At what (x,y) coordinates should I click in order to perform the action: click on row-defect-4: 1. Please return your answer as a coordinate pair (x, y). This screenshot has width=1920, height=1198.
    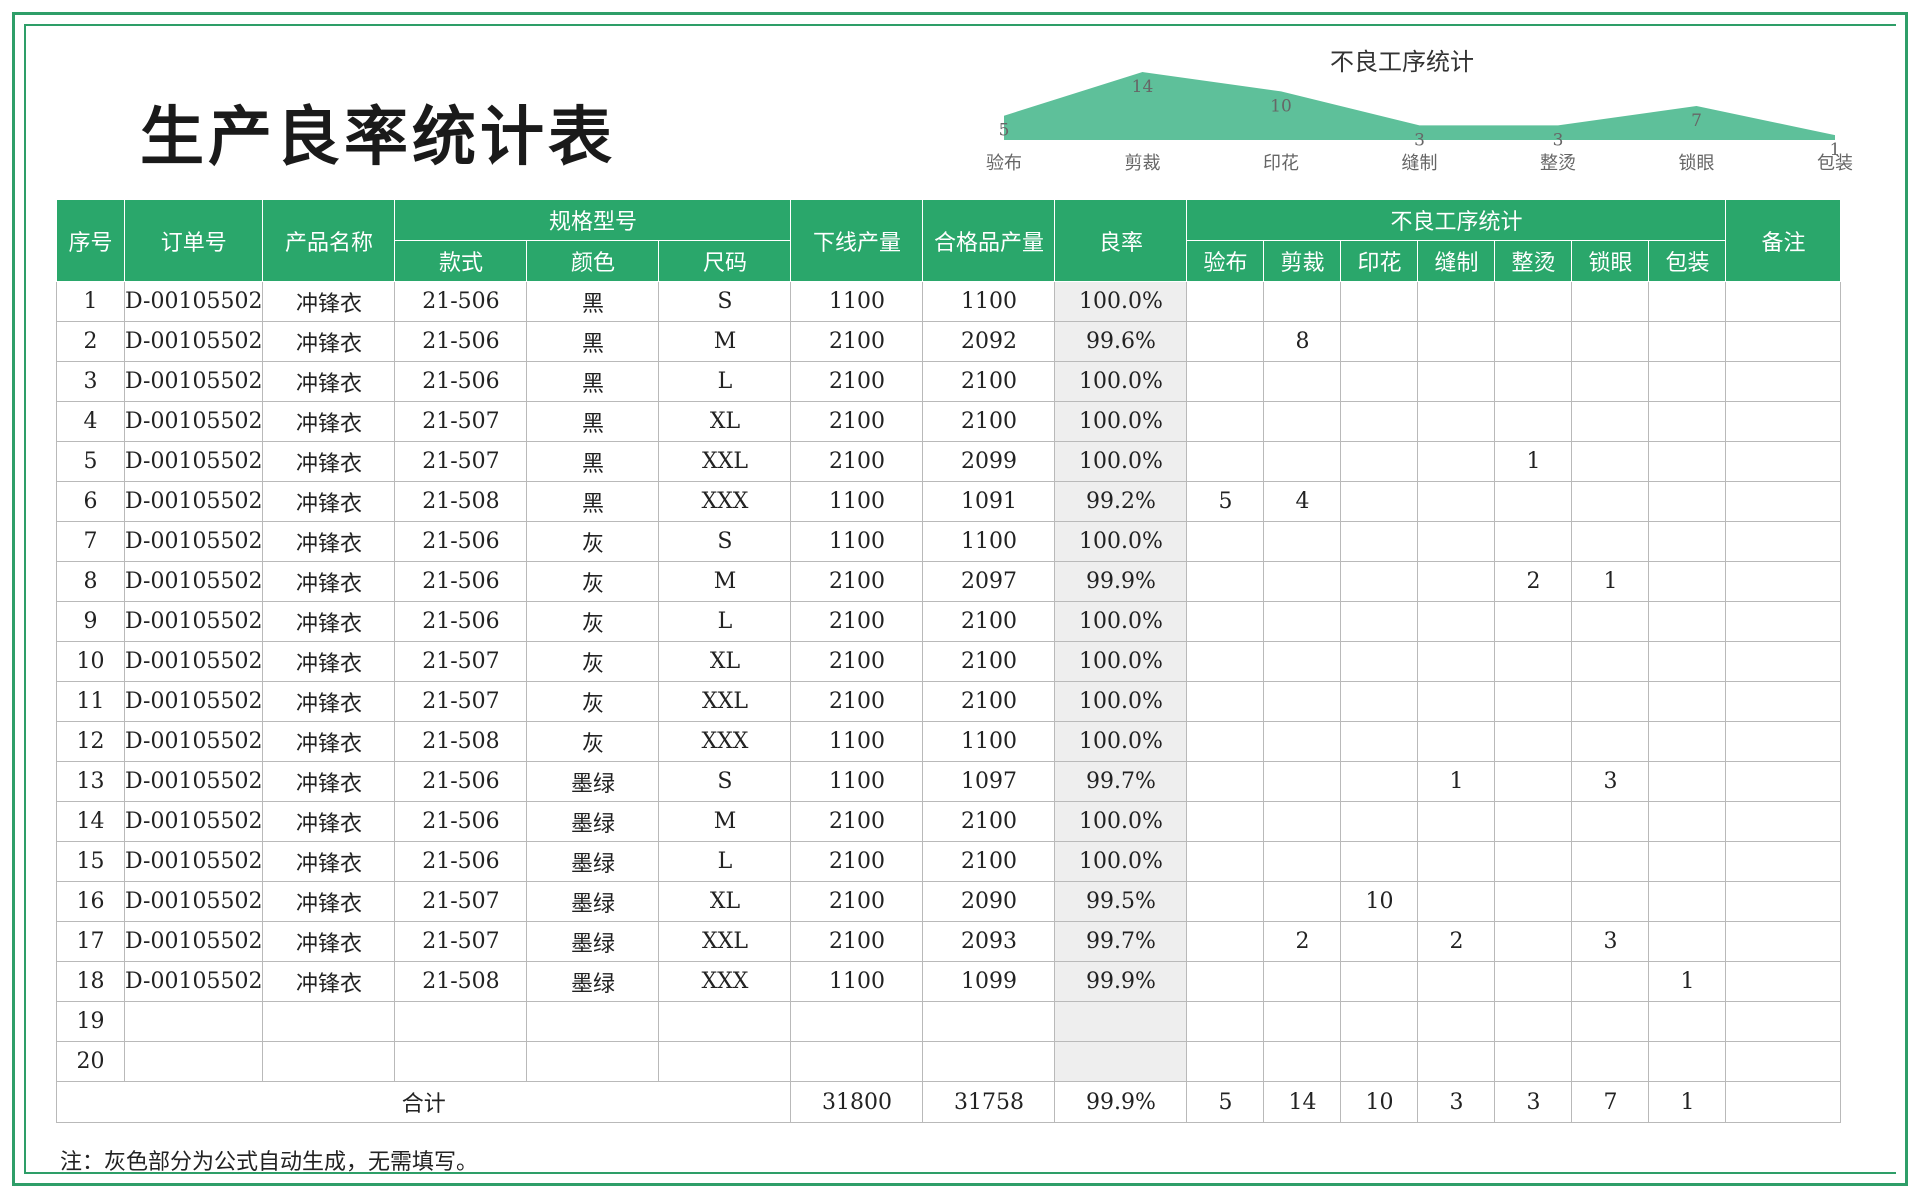
    Looking at the image, I should click on (1456, 781).